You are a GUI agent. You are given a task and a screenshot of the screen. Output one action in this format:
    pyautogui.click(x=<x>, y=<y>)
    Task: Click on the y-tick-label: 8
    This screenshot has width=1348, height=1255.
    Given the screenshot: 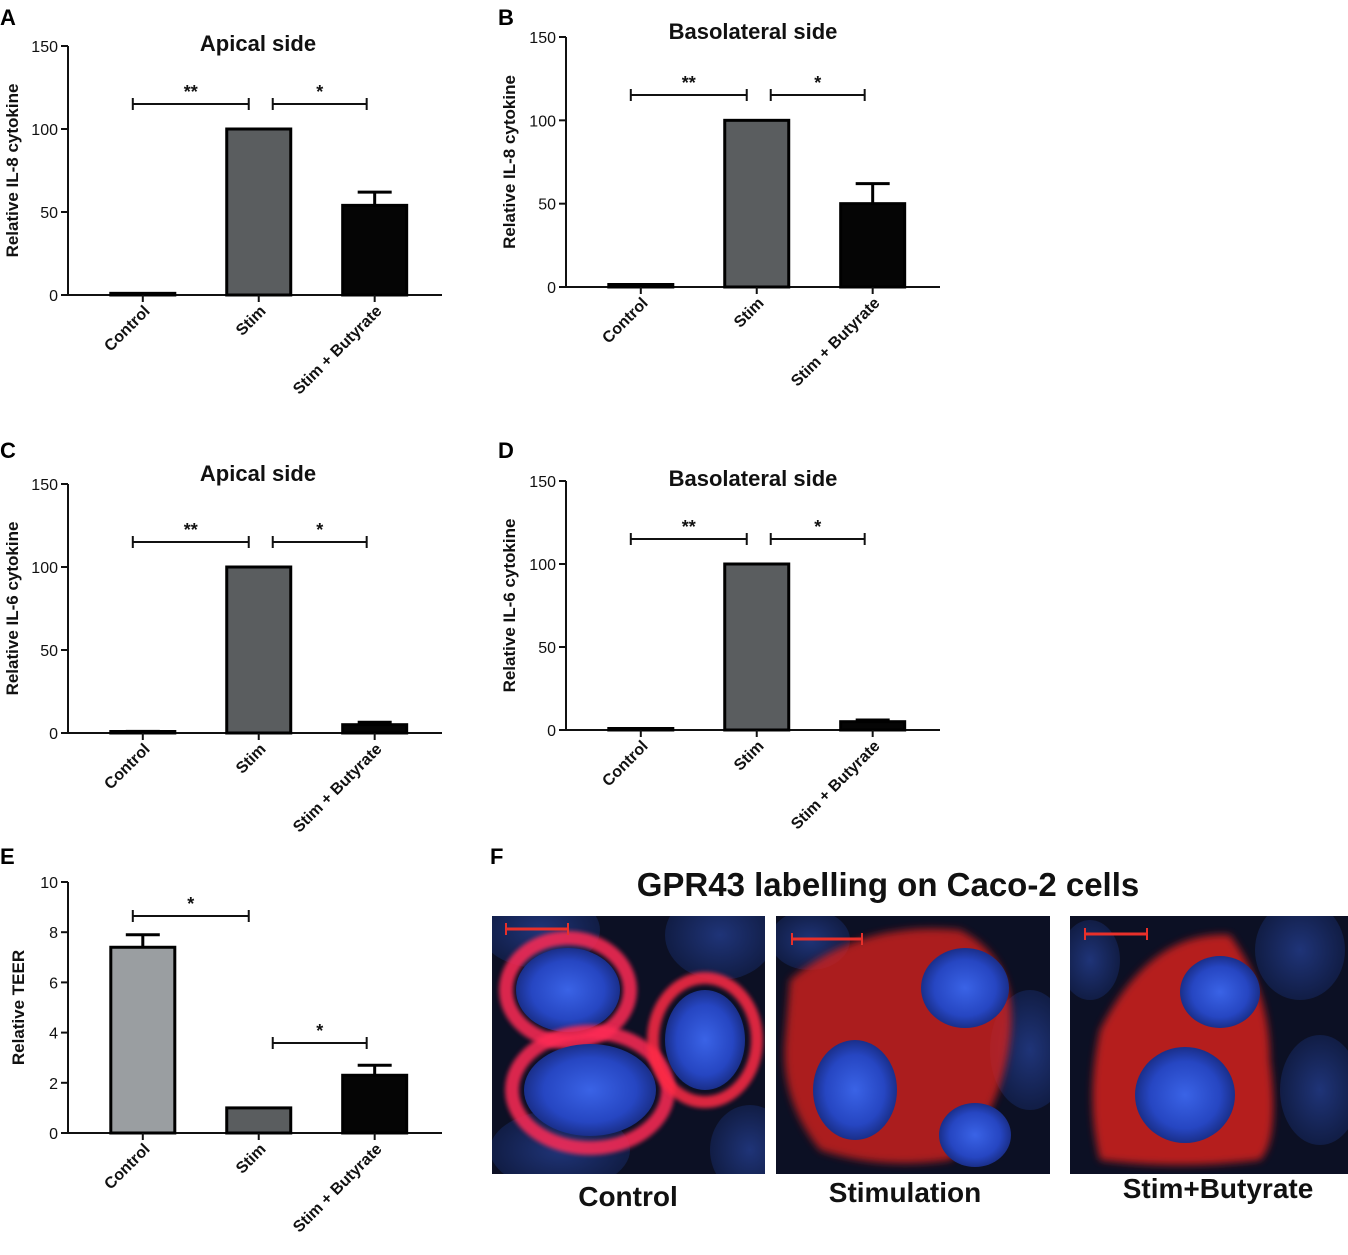 What is the action you would take?
    pyautogui.click(x=53, y=933)
    